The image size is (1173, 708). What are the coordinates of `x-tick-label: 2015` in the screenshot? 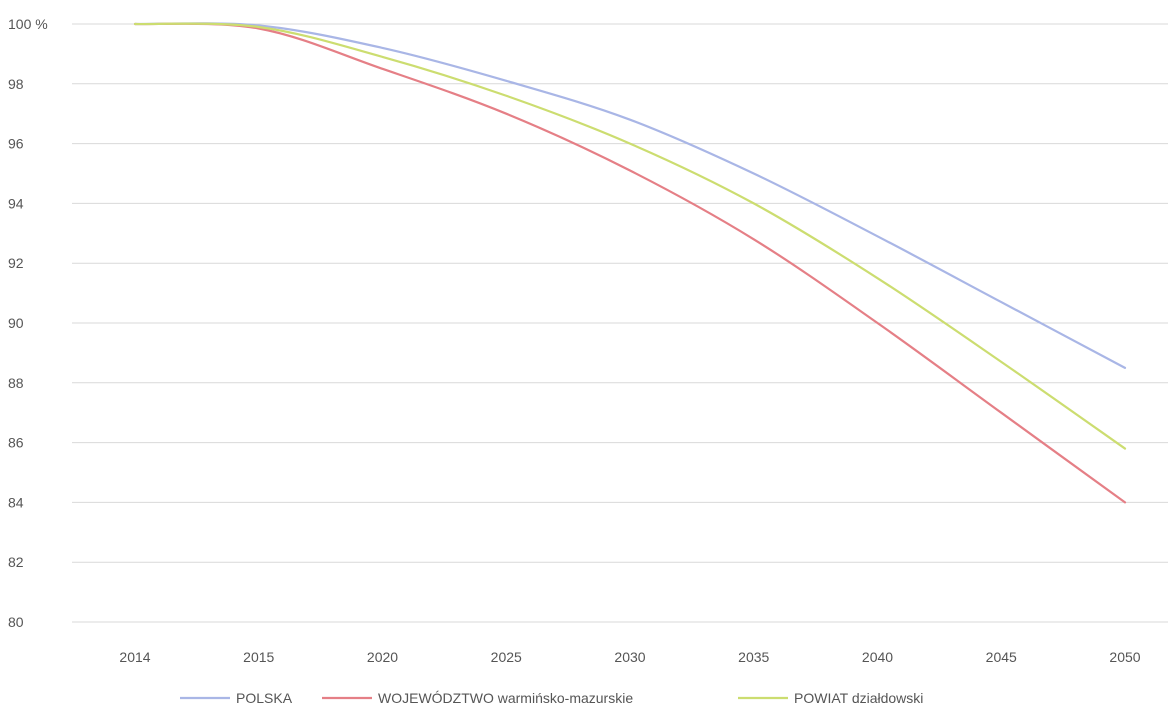 It's located at (258, 657).